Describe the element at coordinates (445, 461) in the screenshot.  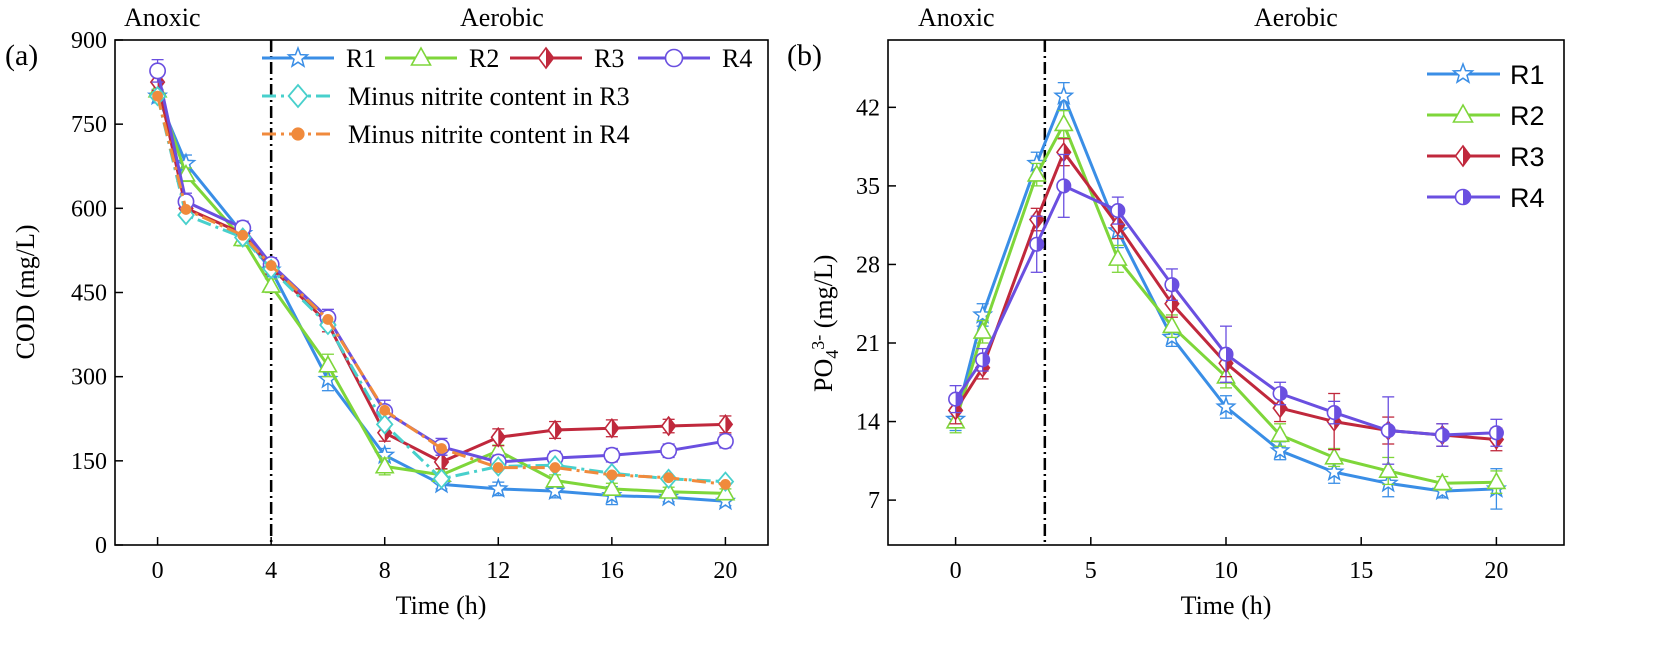
I see `a-series-2-point-6-fill` at that location.